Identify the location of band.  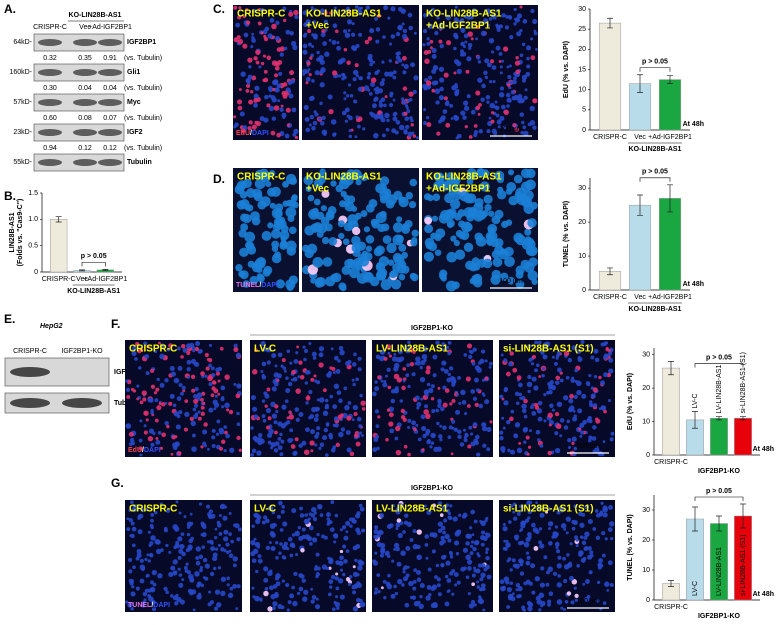
(50, 42).